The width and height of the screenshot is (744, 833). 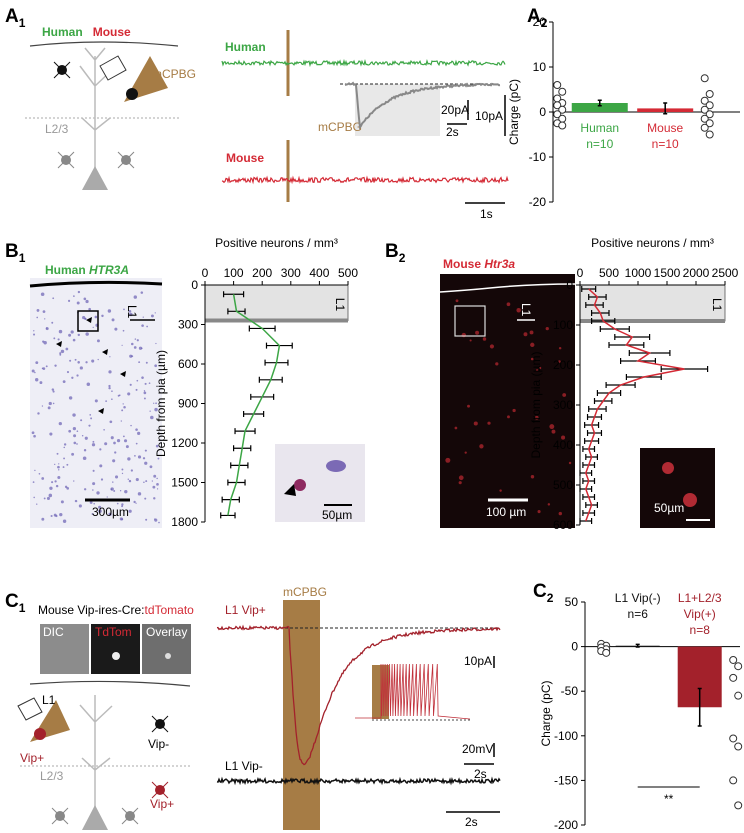 I want to click on layer-label: L1, so click(x=526, y=310).